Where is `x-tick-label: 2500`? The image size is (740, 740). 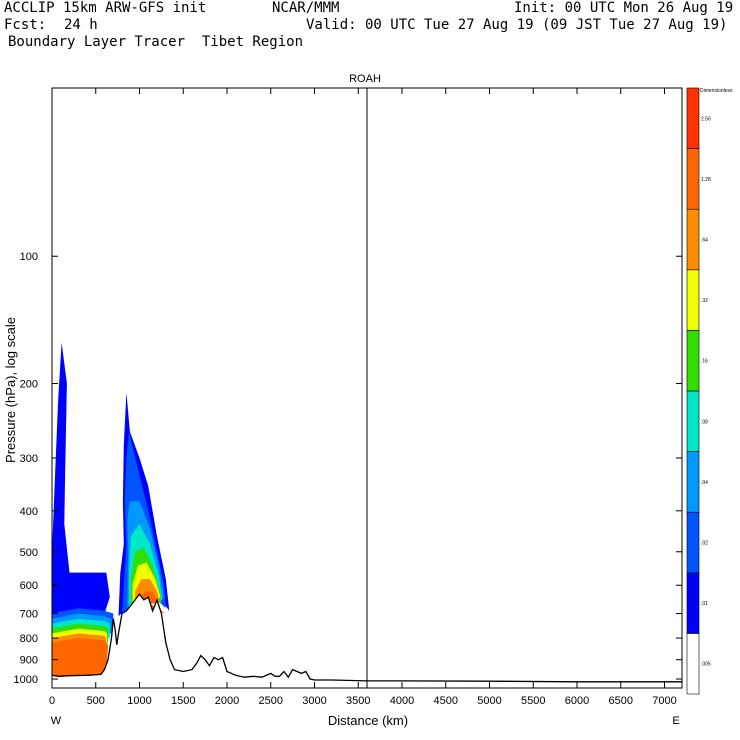
x-tick-label: 2500 is located at coordinates (271, 701).